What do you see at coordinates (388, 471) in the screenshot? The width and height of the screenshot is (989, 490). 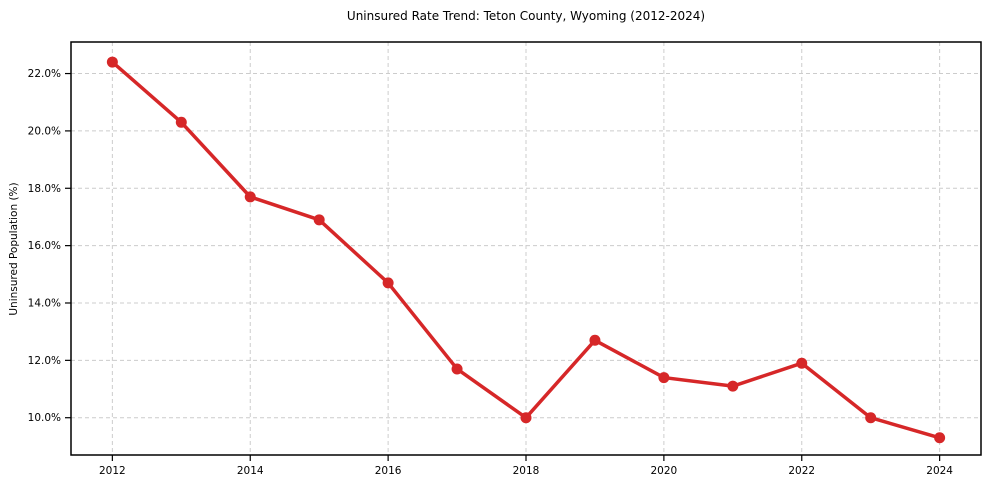 I see `x-tick-label: 2016` at bounding box center [388, 471].